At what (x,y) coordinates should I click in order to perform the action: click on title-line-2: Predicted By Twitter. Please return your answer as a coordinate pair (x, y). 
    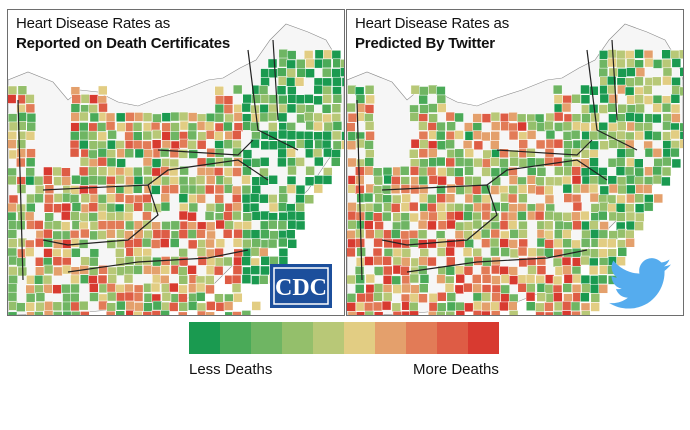
    Looking at the image, I should click on (425, 43).